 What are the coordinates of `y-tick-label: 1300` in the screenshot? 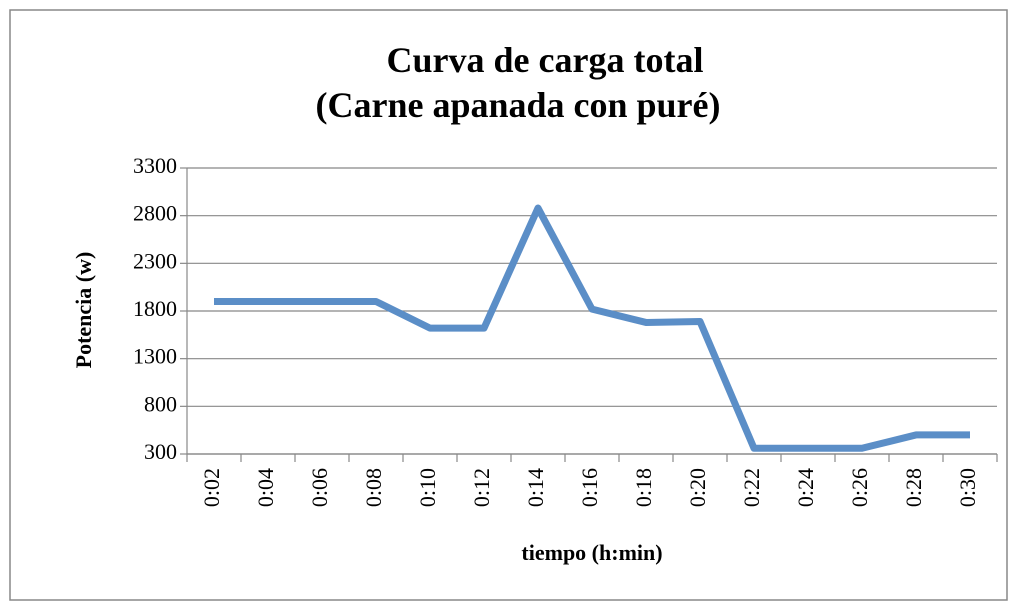 It's located at (155, 356).